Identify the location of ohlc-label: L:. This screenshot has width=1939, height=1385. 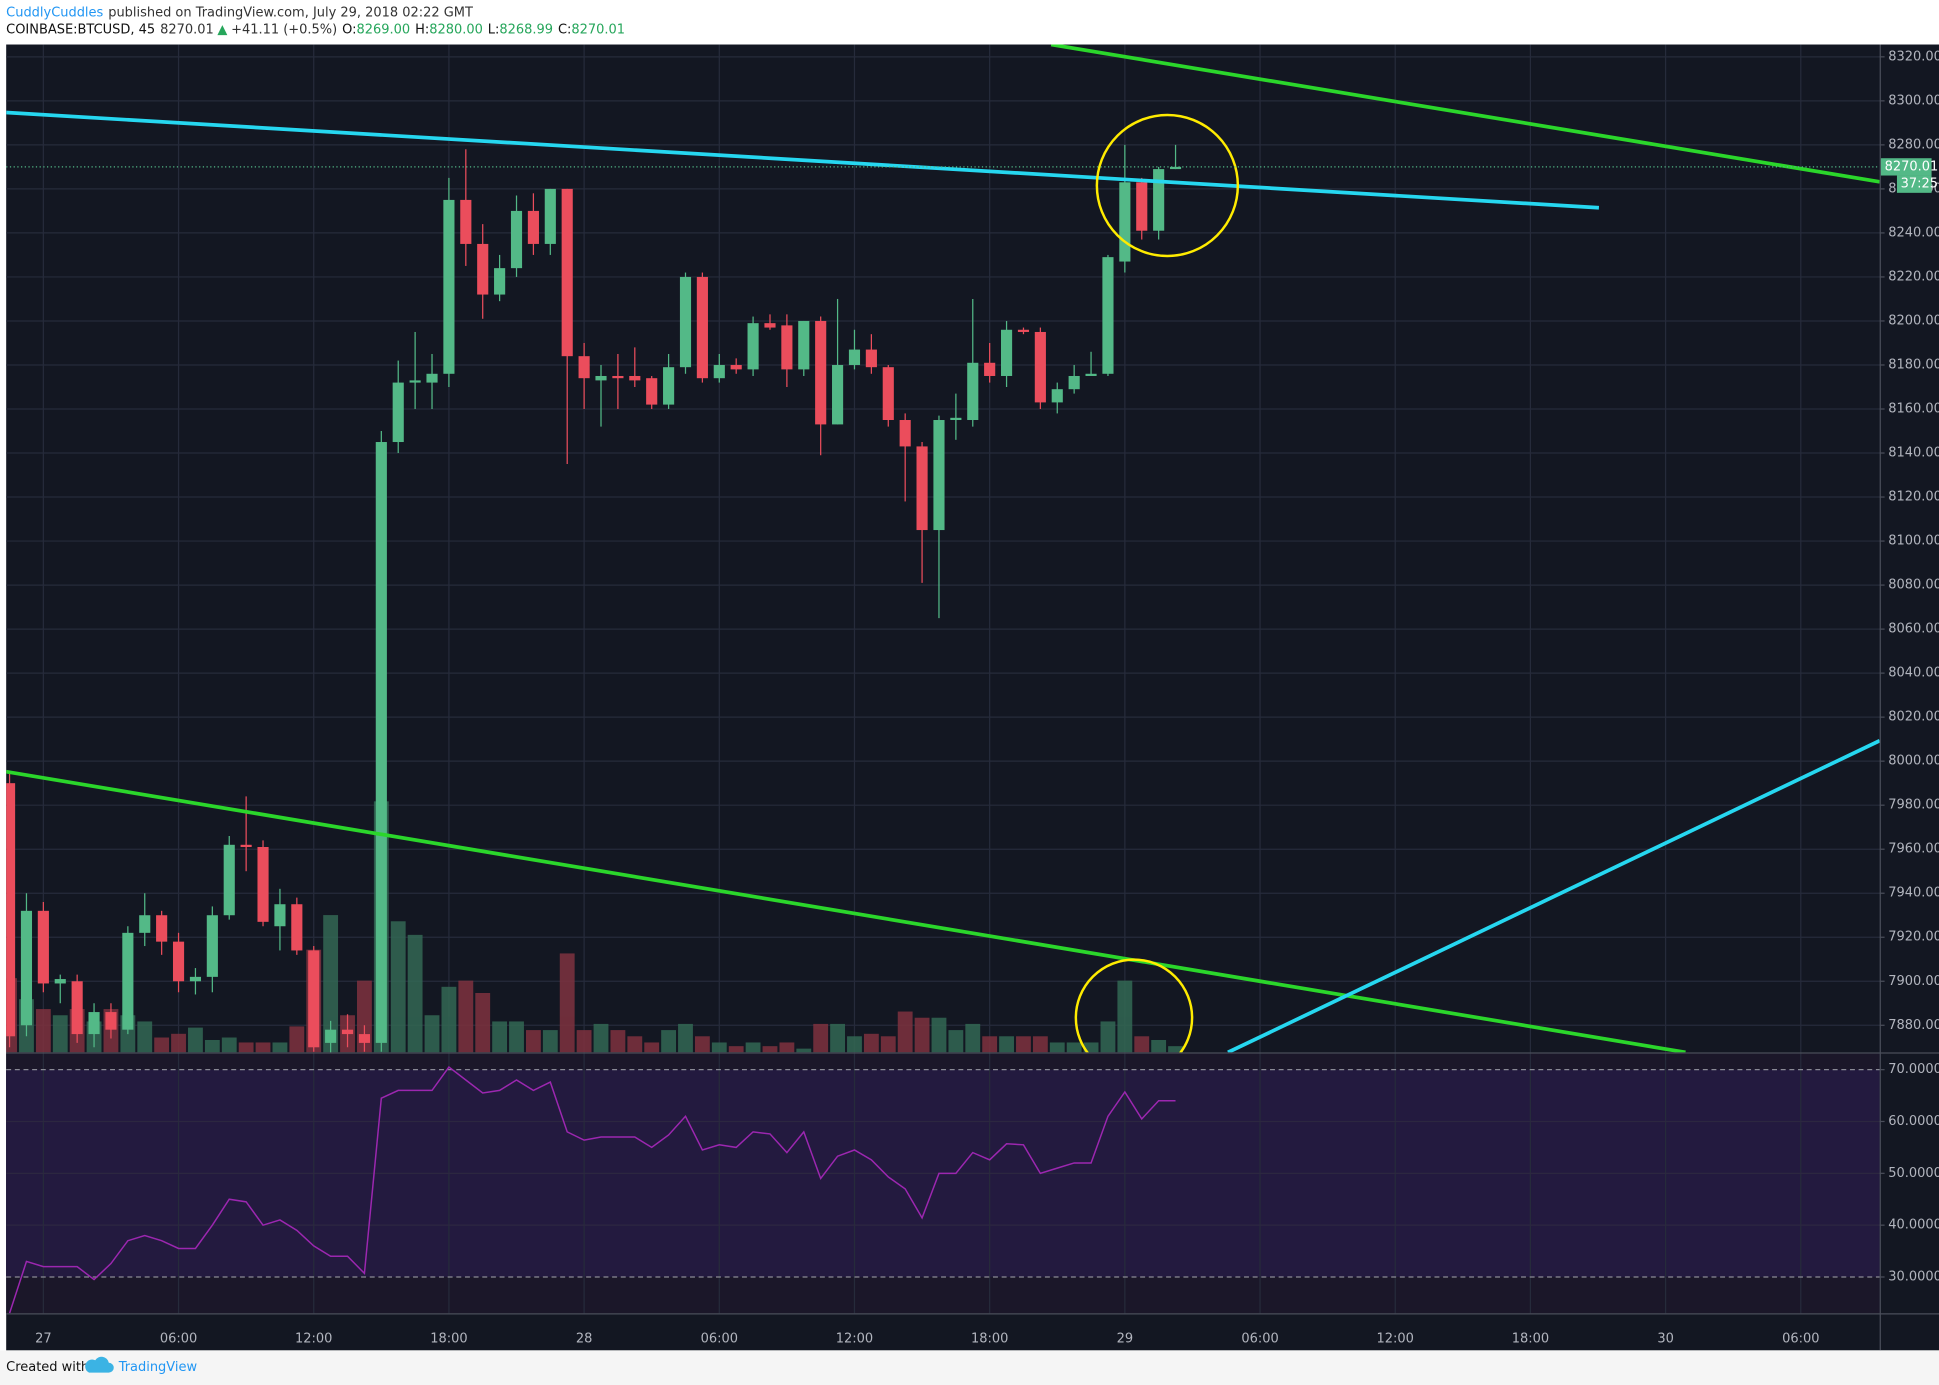
(494, 29).